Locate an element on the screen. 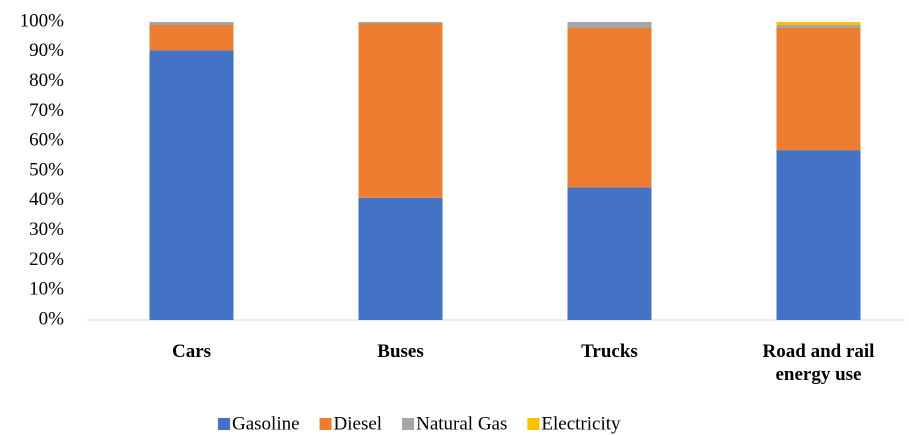 This screenshot has width=909, height=435. y-tick-label: 40% is located at coordinates (46, 199).